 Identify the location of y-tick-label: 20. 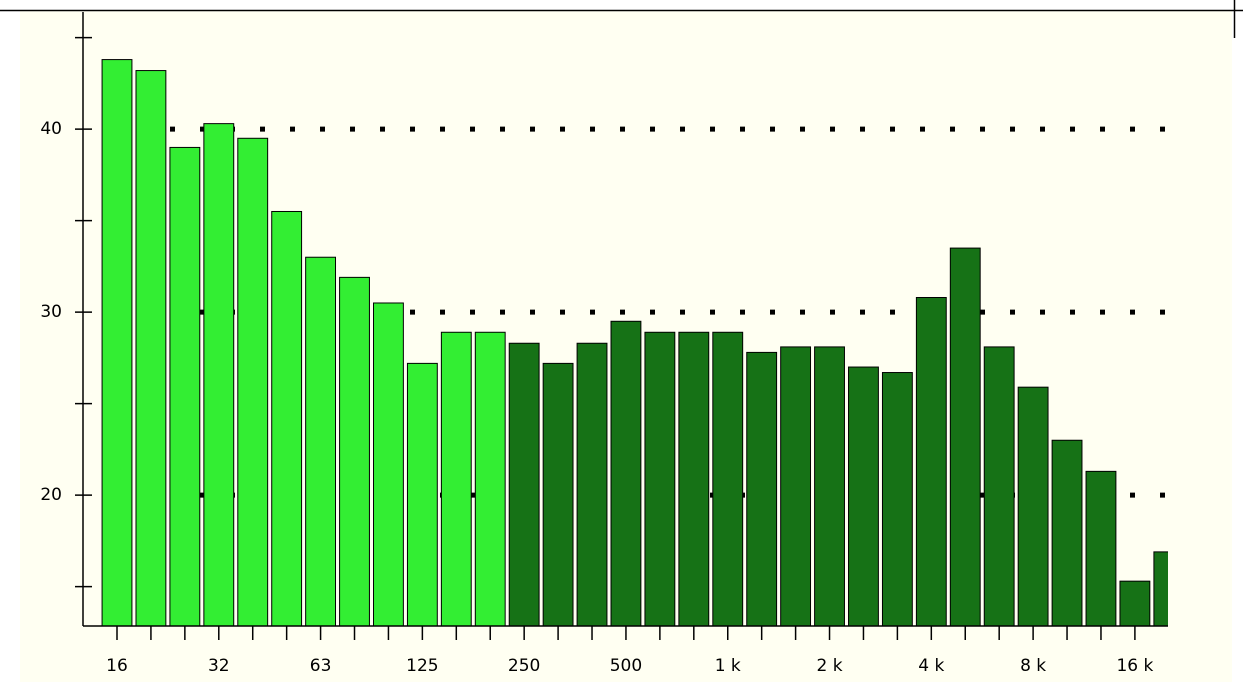
(51, 495).